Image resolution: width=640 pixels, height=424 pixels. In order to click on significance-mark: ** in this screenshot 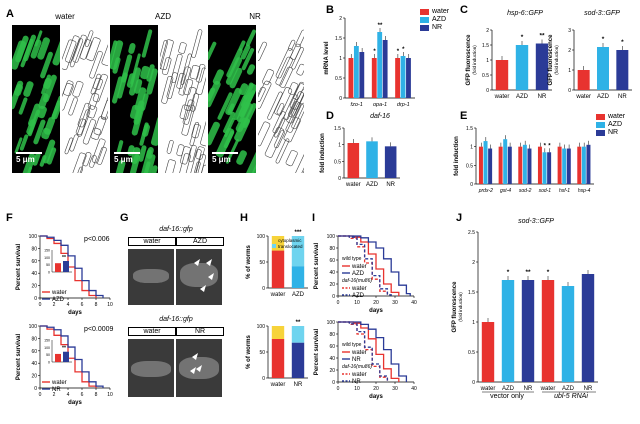, I will do `click(542, 36)`.